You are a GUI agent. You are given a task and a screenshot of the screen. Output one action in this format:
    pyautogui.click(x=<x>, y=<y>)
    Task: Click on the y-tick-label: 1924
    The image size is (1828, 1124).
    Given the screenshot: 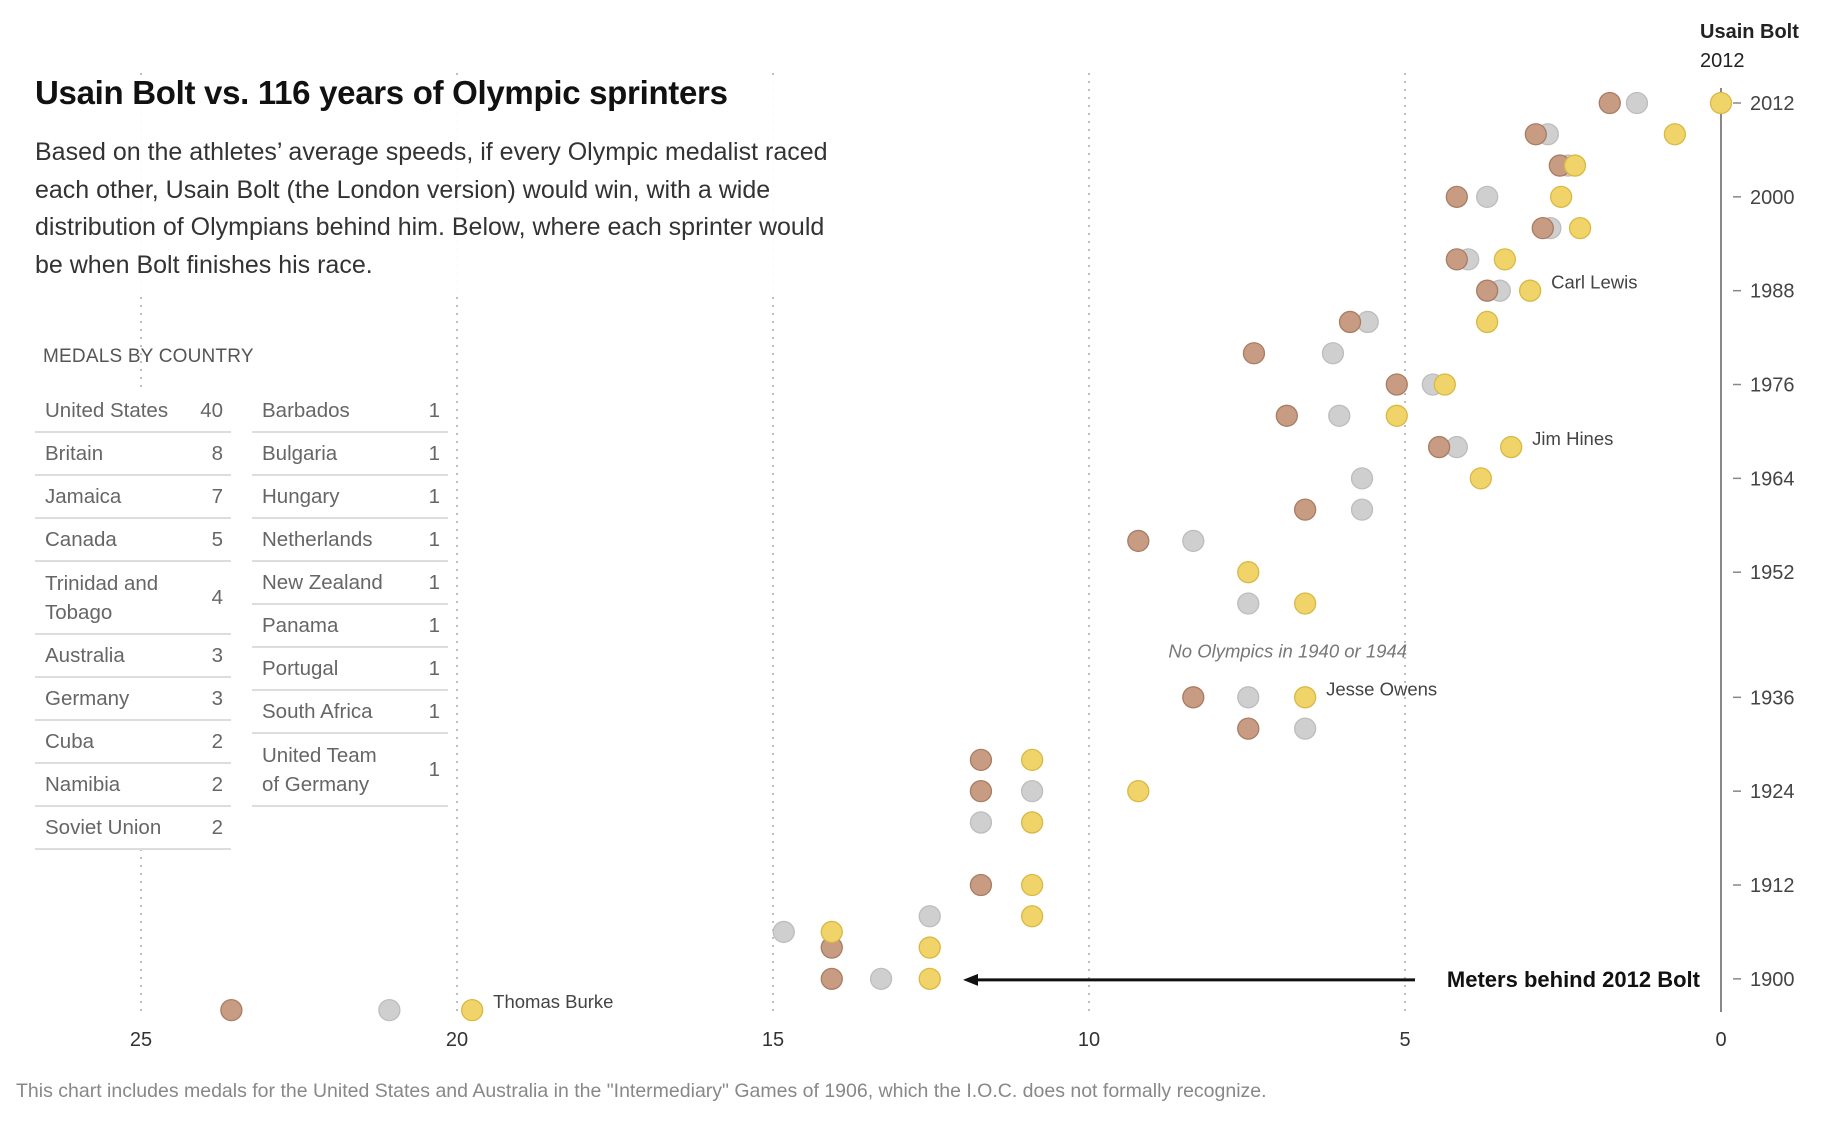 What is the action you would take?
    pyautogui.click(x=1772, y=792)
    